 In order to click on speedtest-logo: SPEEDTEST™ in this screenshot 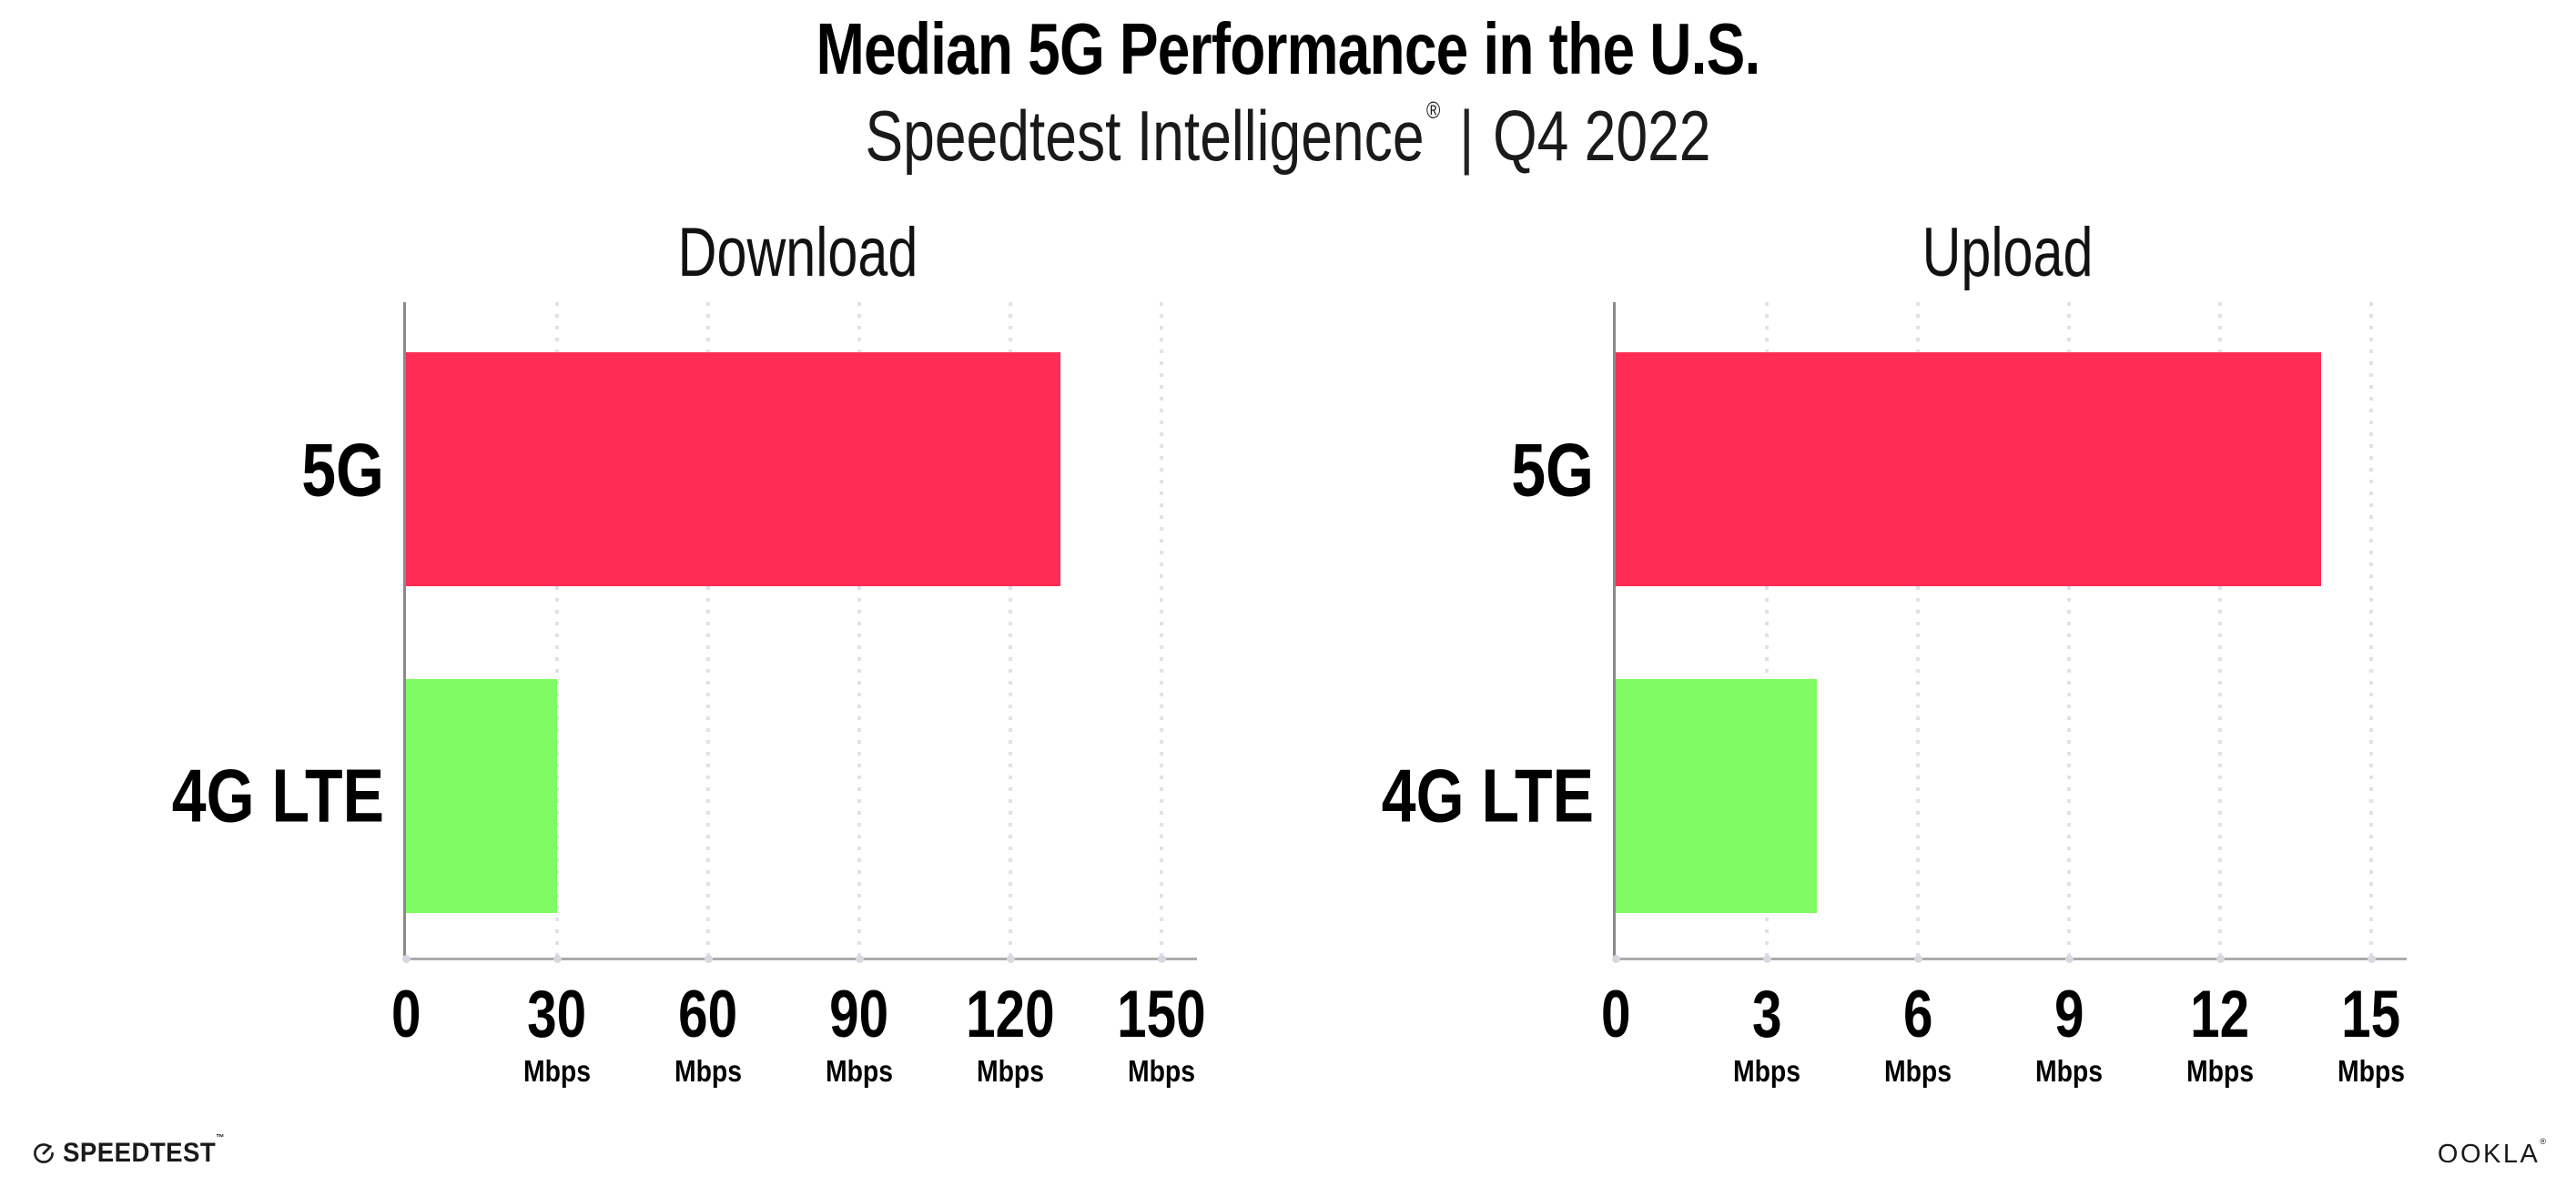, I will do `click(135, 1151)`.